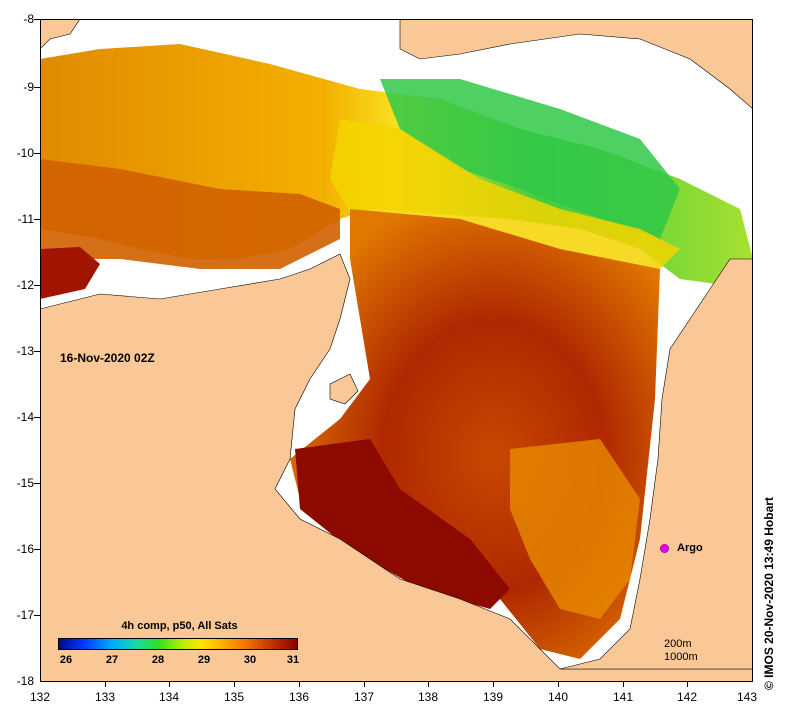 This screenshot has height=716, width=791. I want to click on lon-label: 136, so click(299, 697).